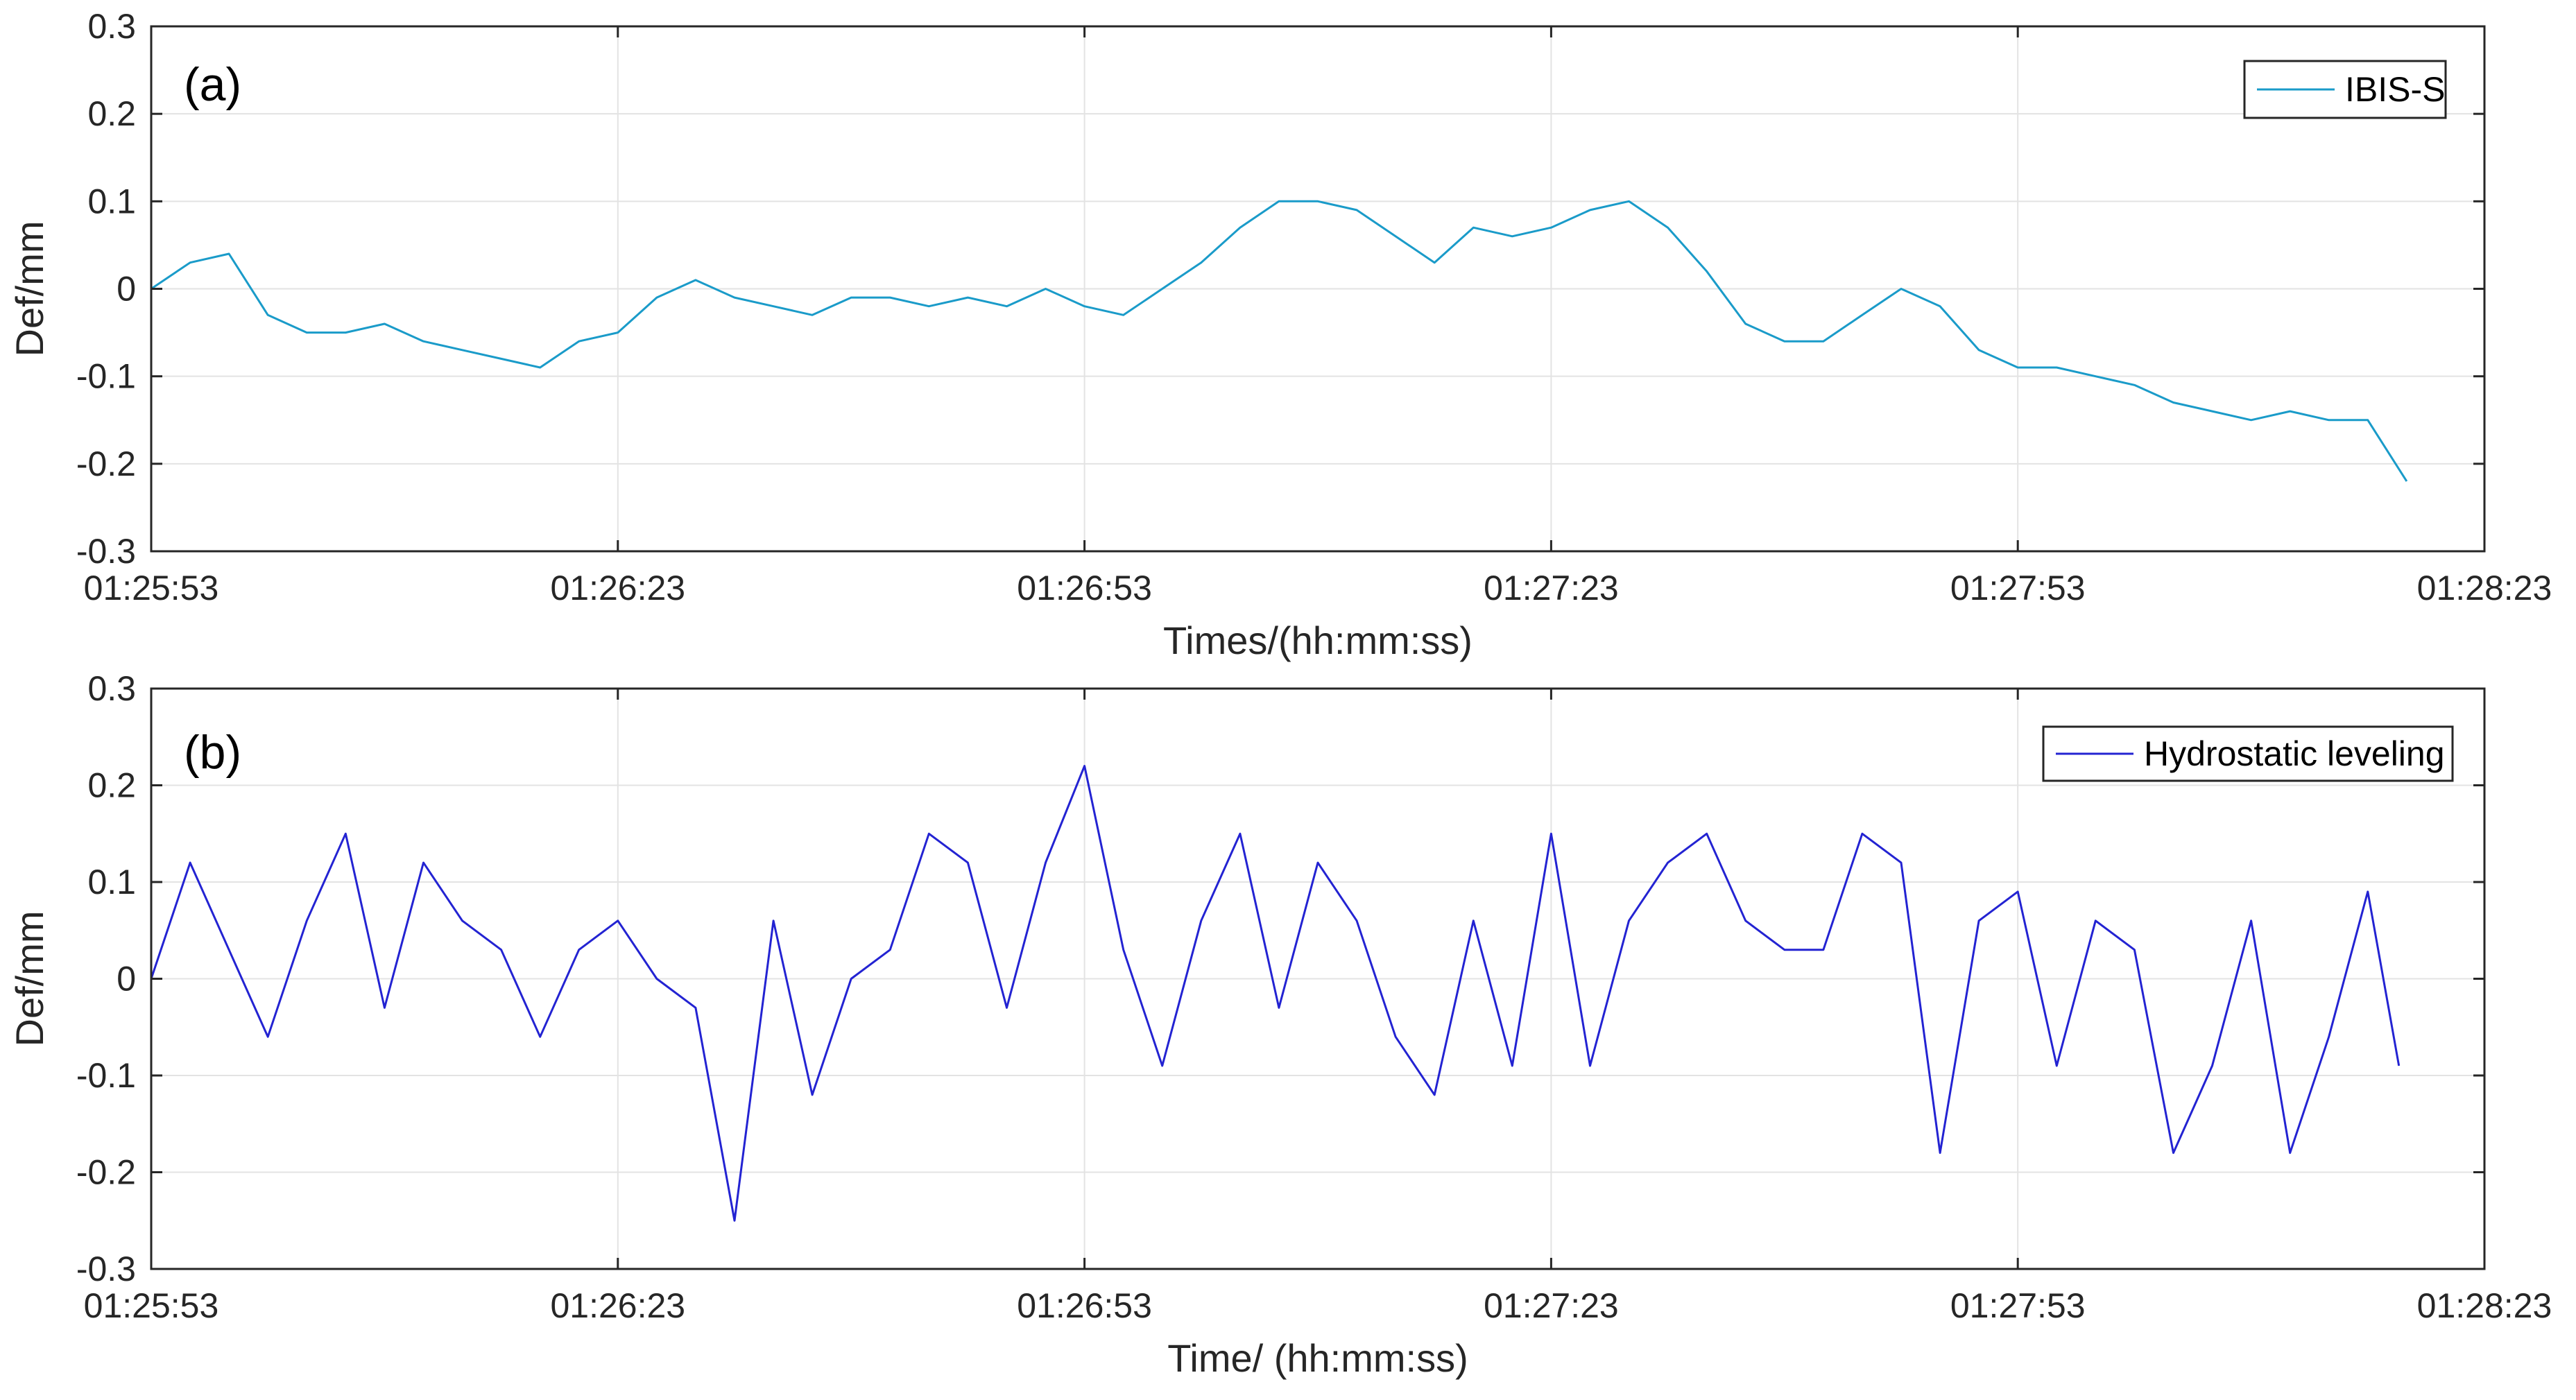 This screenshot has width=2576, height=1400. I want to click on panel-b-ytick-label: -0.2, so click(106, 1172).